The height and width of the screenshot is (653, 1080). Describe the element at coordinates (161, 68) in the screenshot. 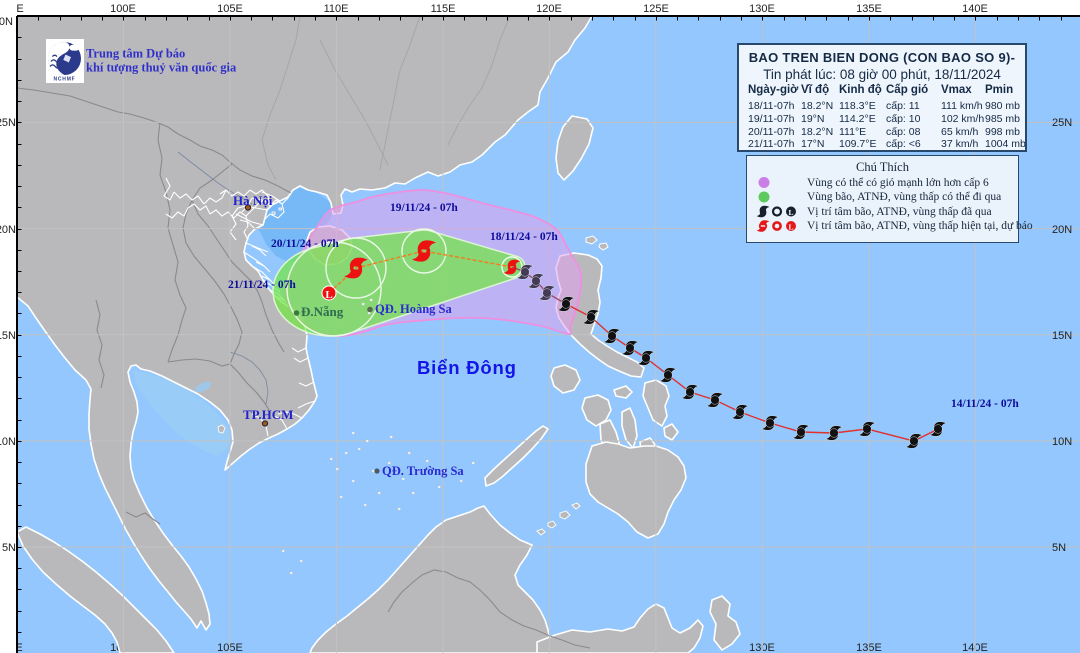

I see `svg-text: khí tượng thuỷ văn quốc gia` at that location.